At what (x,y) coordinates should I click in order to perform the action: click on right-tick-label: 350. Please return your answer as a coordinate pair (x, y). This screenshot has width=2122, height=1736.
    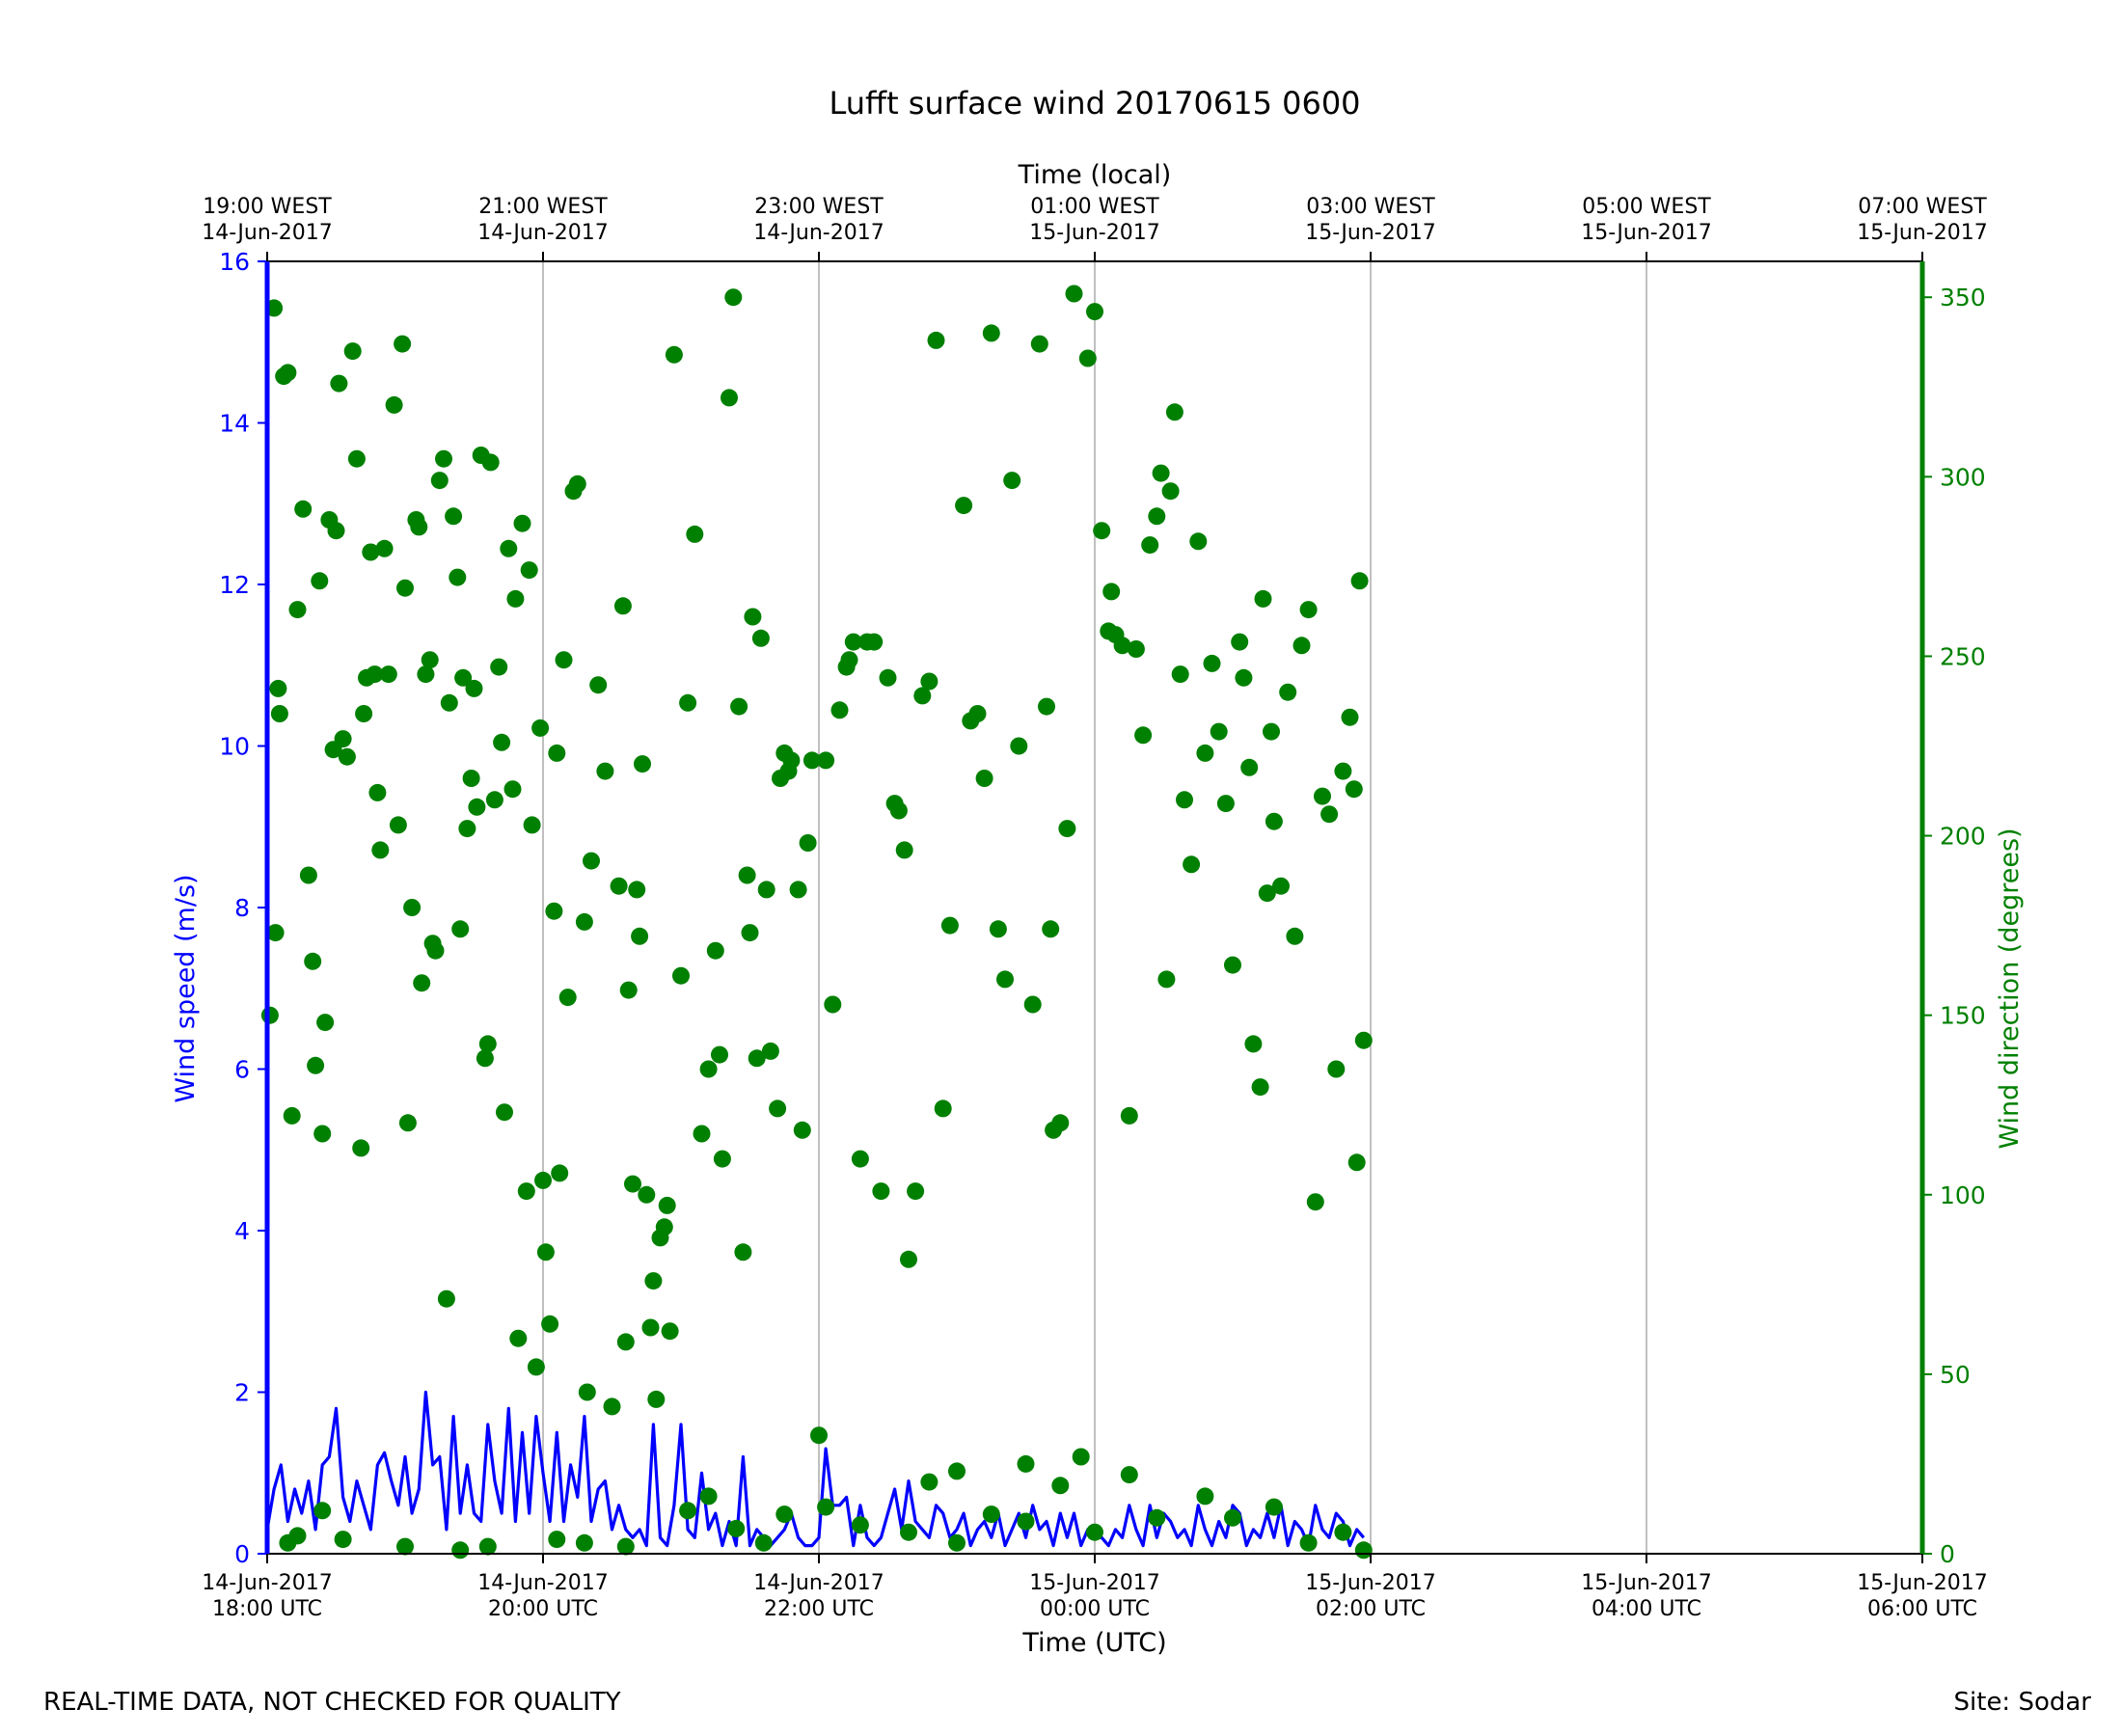
    Looking at the image, I should click on (1963, 298).